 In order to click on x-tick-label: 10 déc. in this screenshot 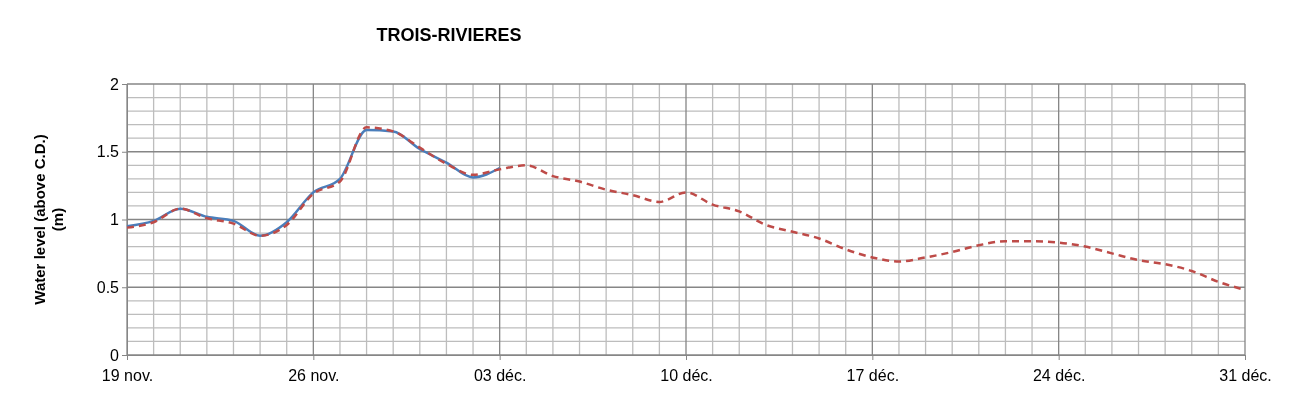, I will do `click(686, 375)`.